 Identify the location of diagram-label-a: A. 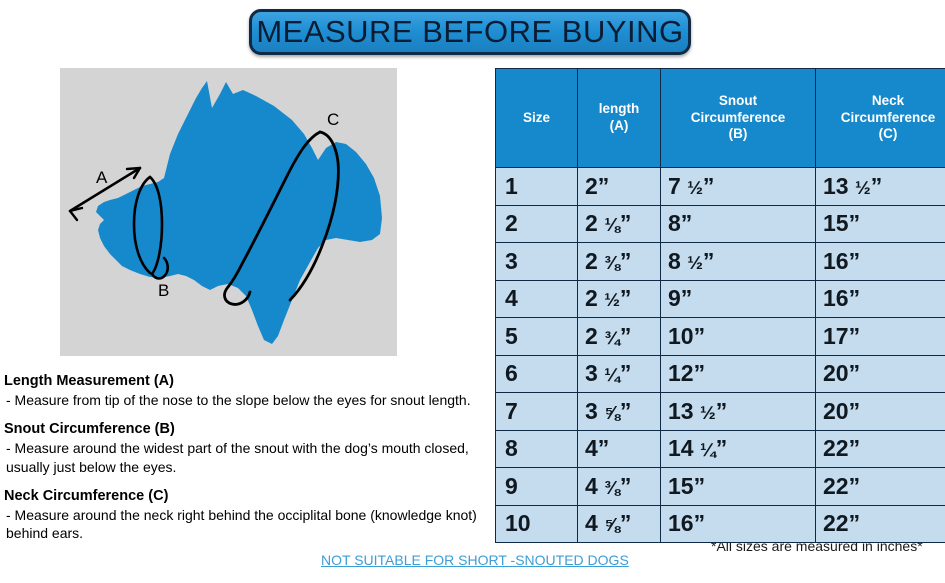
(102, 177).